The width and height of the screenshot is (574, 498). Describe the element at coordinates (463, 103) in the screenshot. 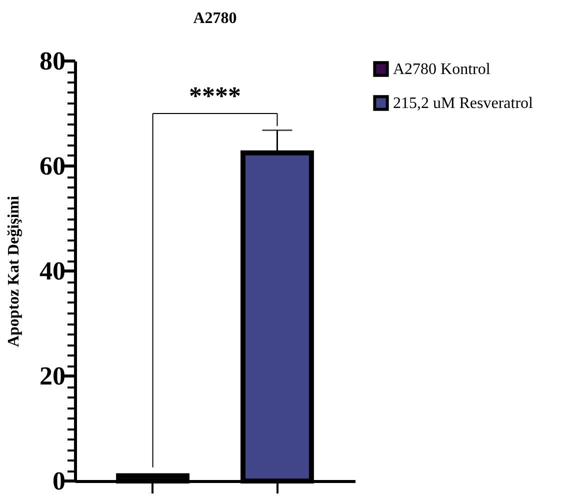

I see `legend-label: 215,2 uM Resveratrol` at that location.